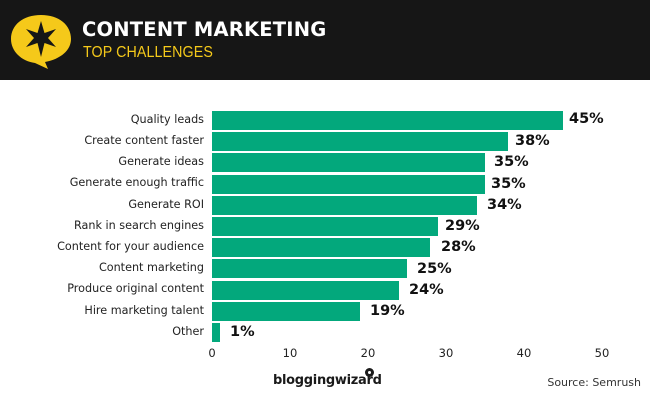 This screenshot has width=650, height=400. Describe the element at coordinates (602, 353) in the screenshot. I see `x-axis-tick: 50` at that location.